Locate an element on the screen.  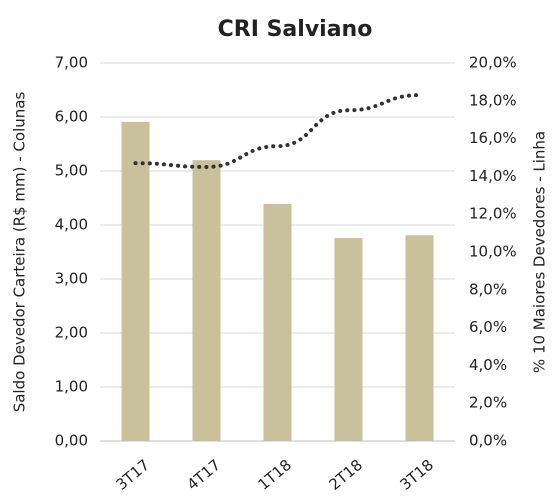
y2-tick-label: 2,0% is located at coordinates (488, 403).